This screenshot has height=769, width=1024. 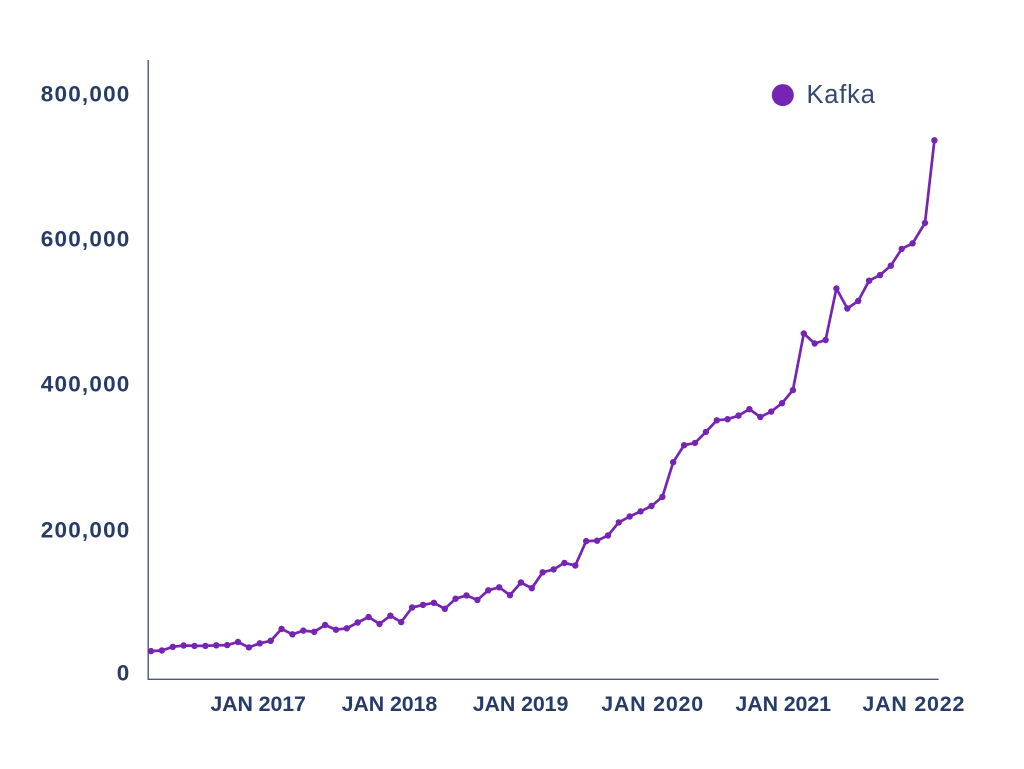 I want to click on svg-text: JAN 2021, so click(x=783, y=704).